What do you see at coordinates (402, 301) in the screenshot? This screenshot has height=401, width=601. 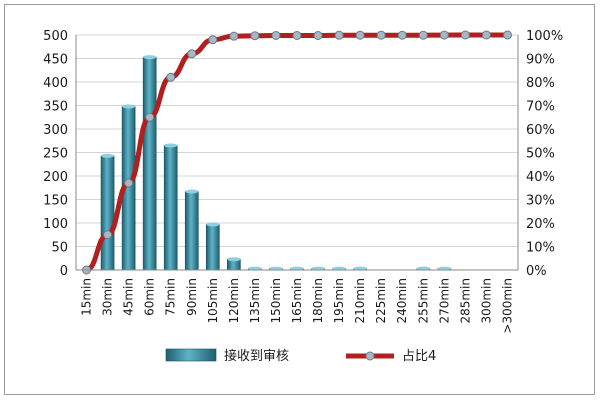 I see `x-tick-label: 240min` at bounding box center [402, 301].